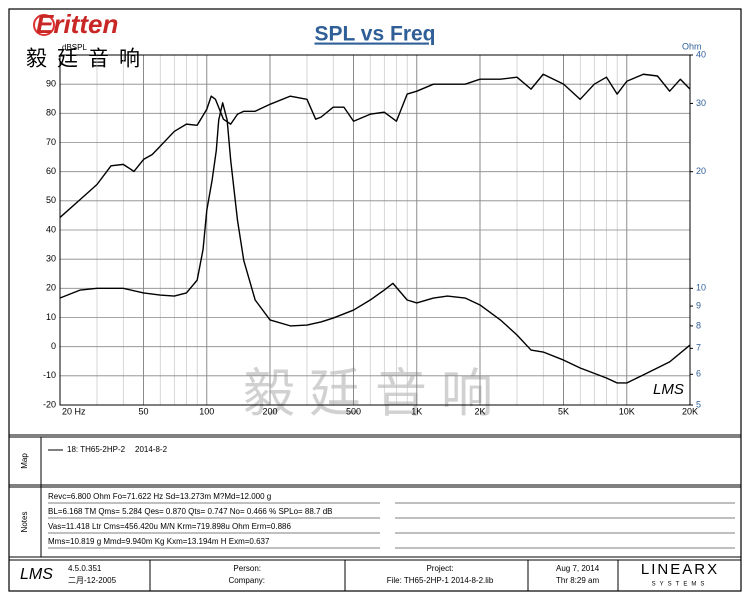  What do you see at coordinates (44, 25) in the screenshot?
I see `logo-mark` at bounding box center [44, 25].